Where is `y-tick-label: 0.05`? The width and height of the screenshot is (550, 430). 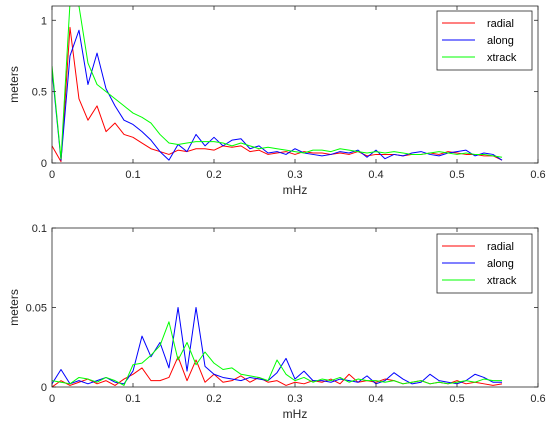
y-tick-label: 0.05 is located at coordinates (36, 309).